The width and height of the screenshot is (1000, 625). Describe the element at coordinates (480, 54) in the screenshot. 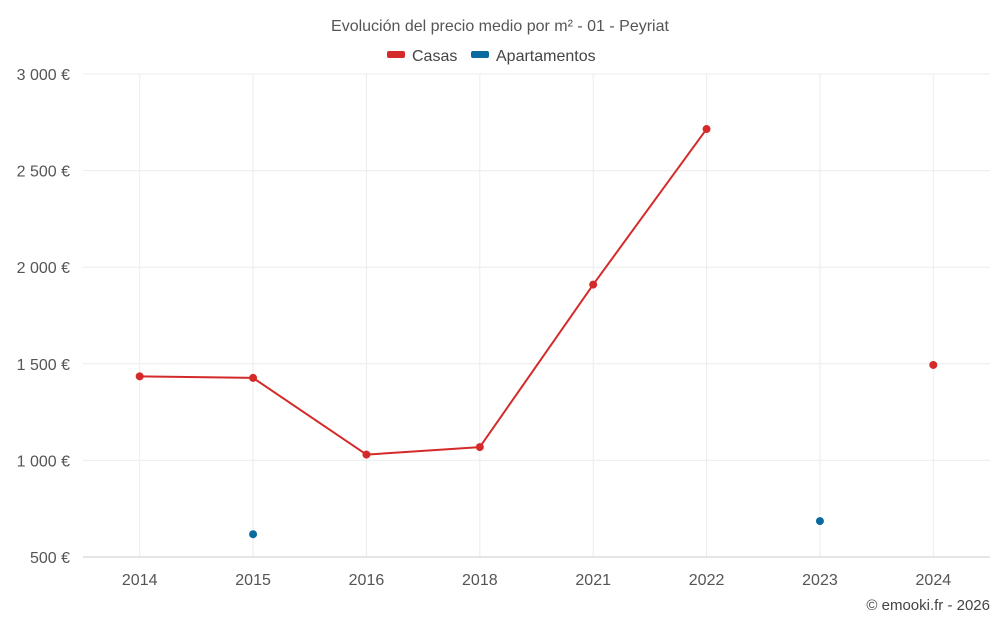

I see `legend-swatch-apartamentos` at that location.